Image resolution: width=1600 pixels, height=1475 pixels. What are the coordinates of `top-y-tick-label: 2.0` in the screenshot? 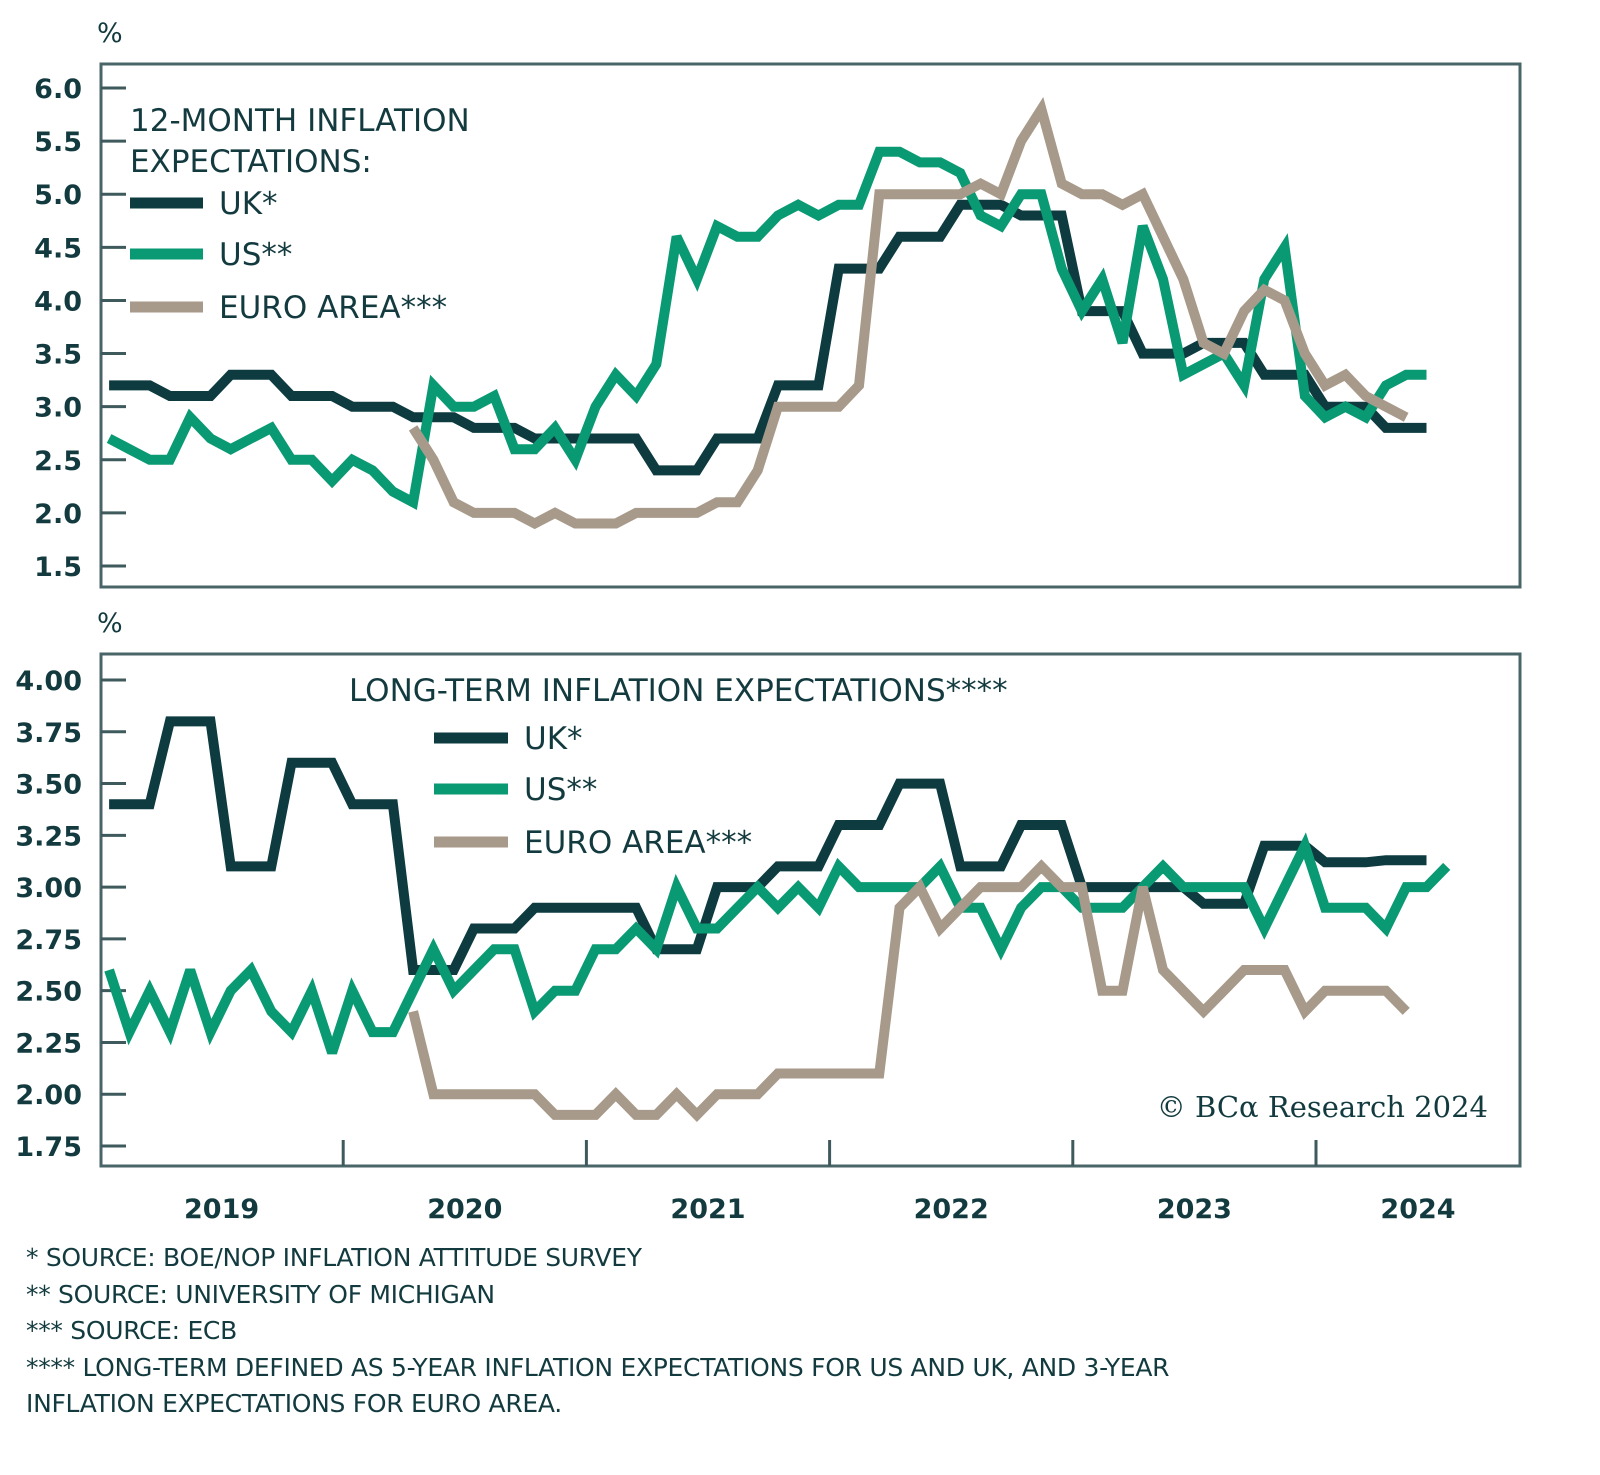 It's located at (58, 514).